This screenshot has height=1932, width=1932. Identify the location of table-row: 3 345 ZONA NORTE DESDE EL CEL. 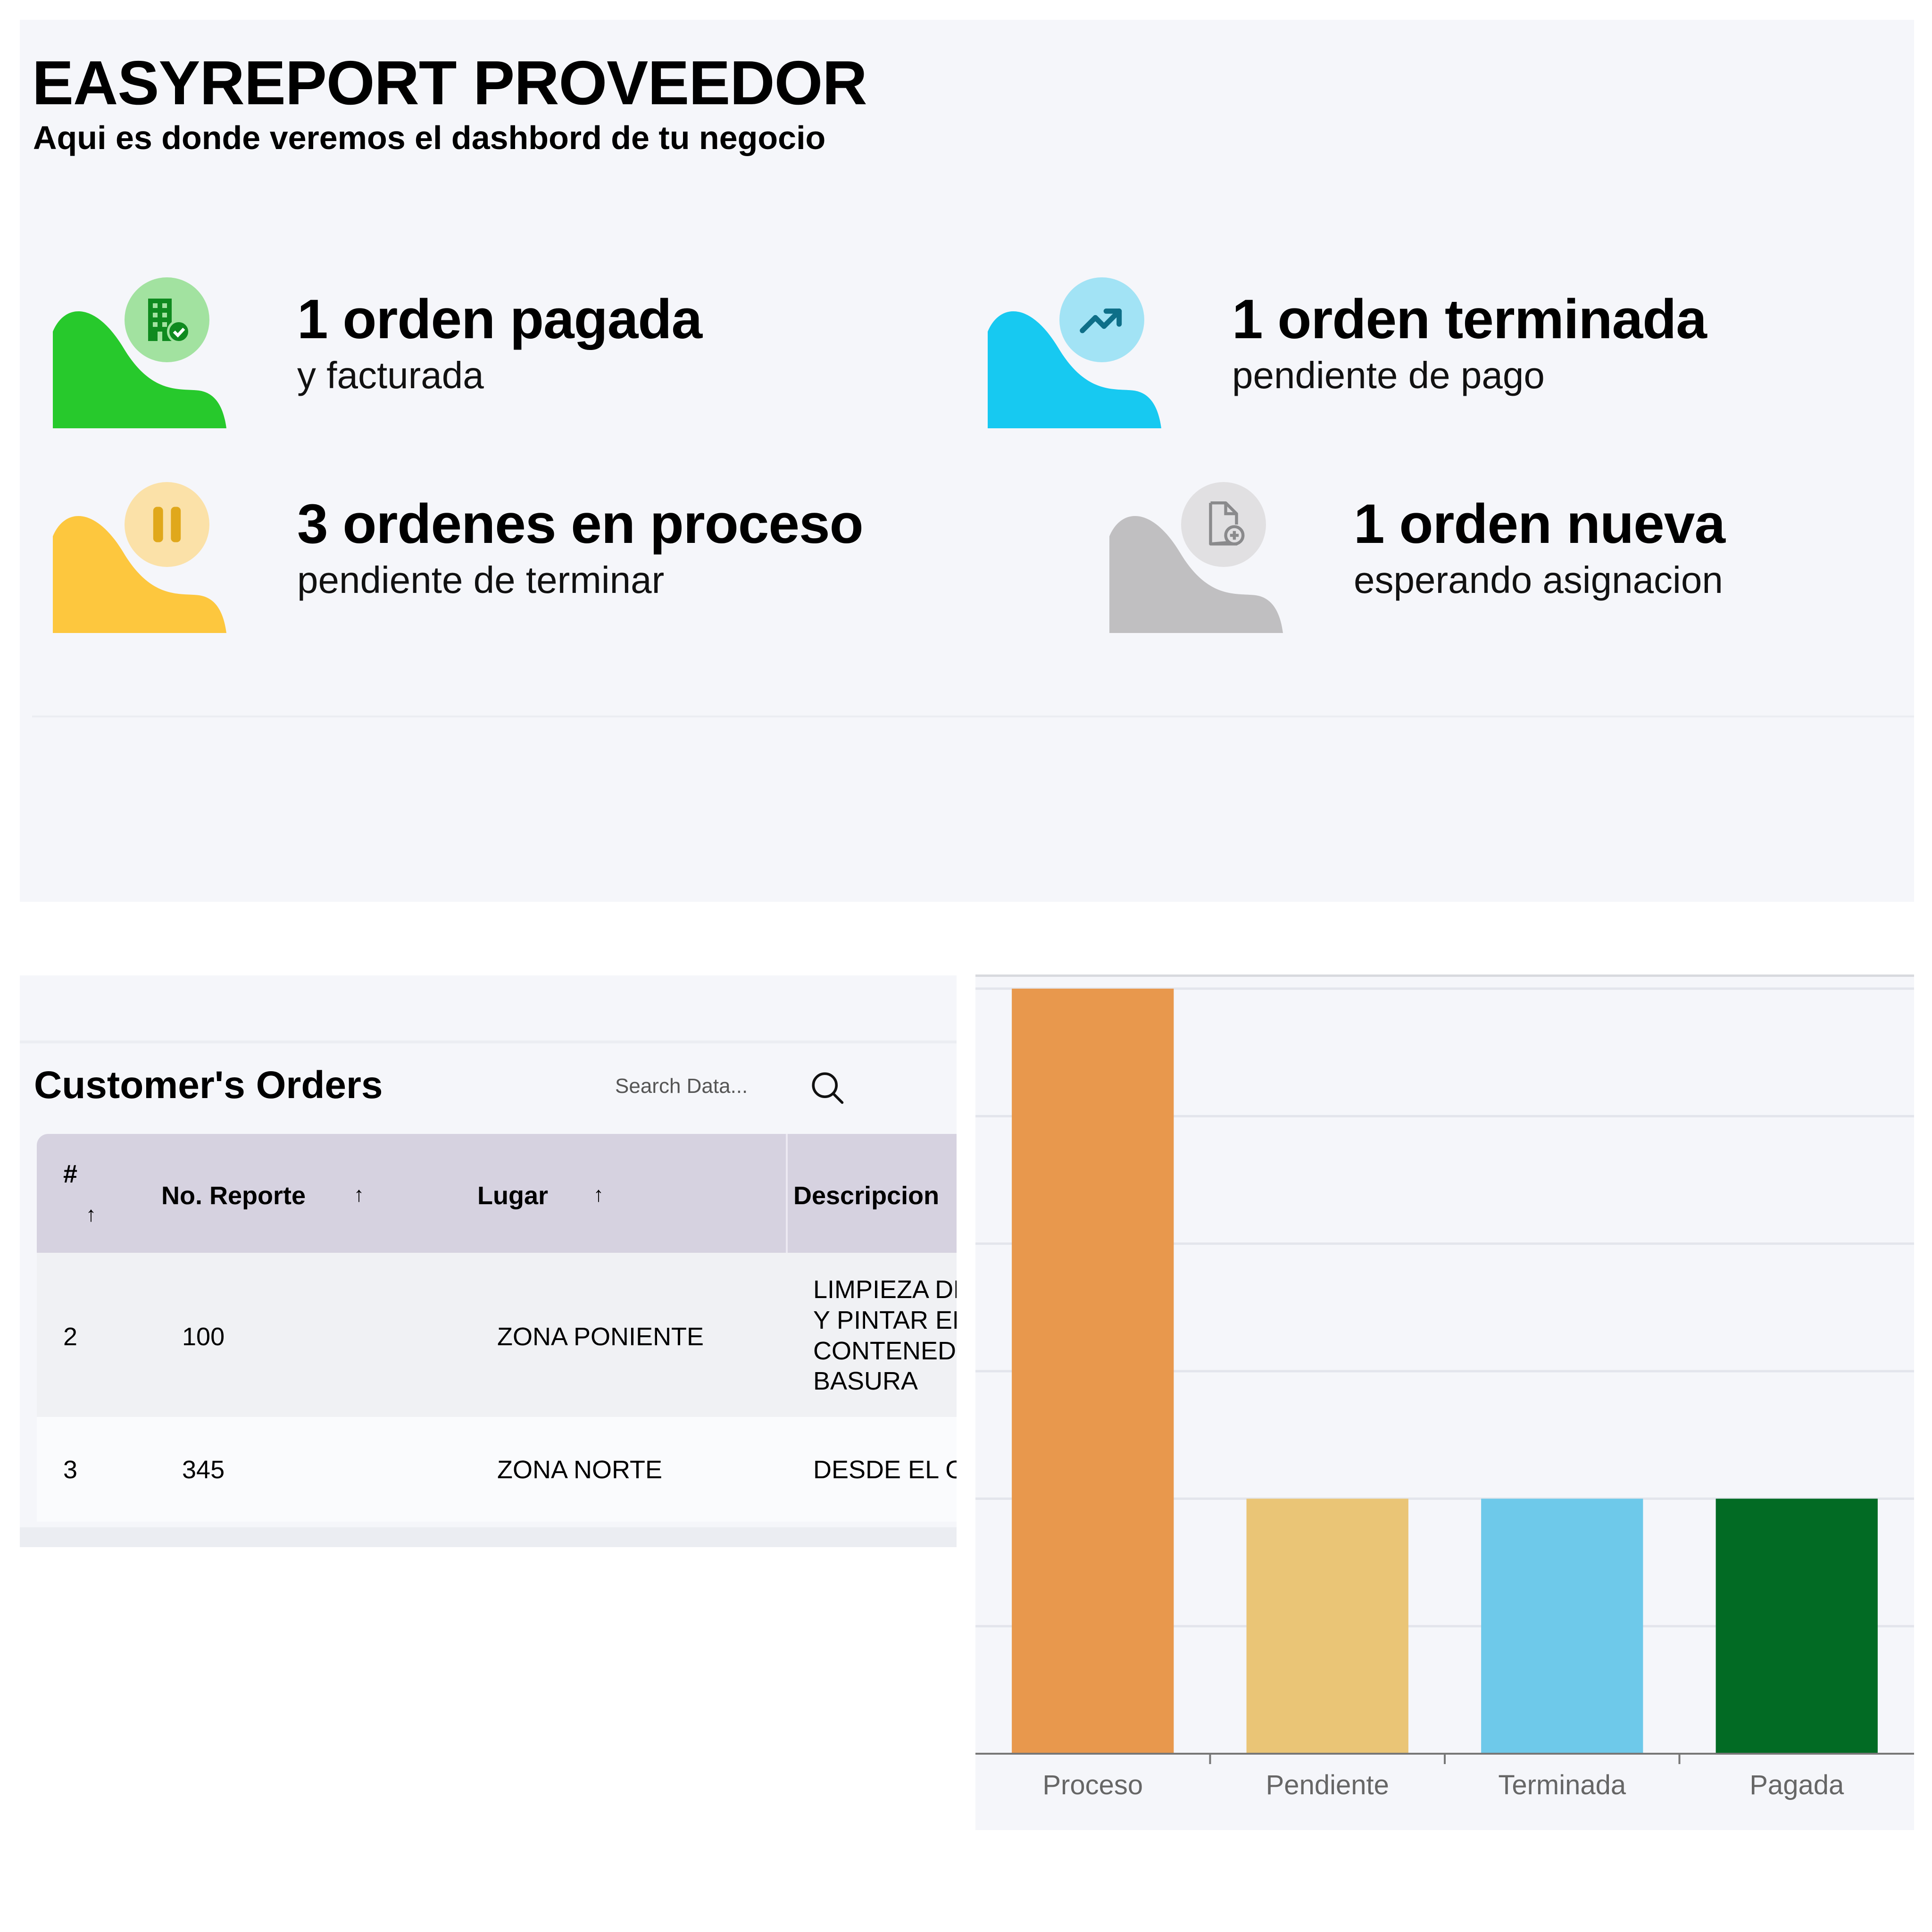
(497, 1469).